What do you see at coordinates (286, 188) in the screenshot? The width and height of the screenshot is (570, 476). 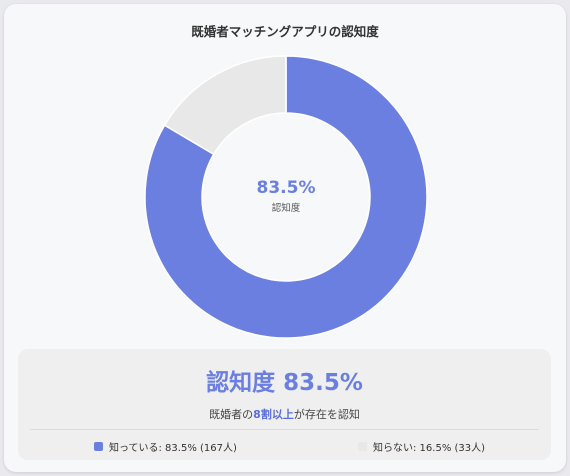 I see `center-value: 83.5%` at bounding box center [286, 188].